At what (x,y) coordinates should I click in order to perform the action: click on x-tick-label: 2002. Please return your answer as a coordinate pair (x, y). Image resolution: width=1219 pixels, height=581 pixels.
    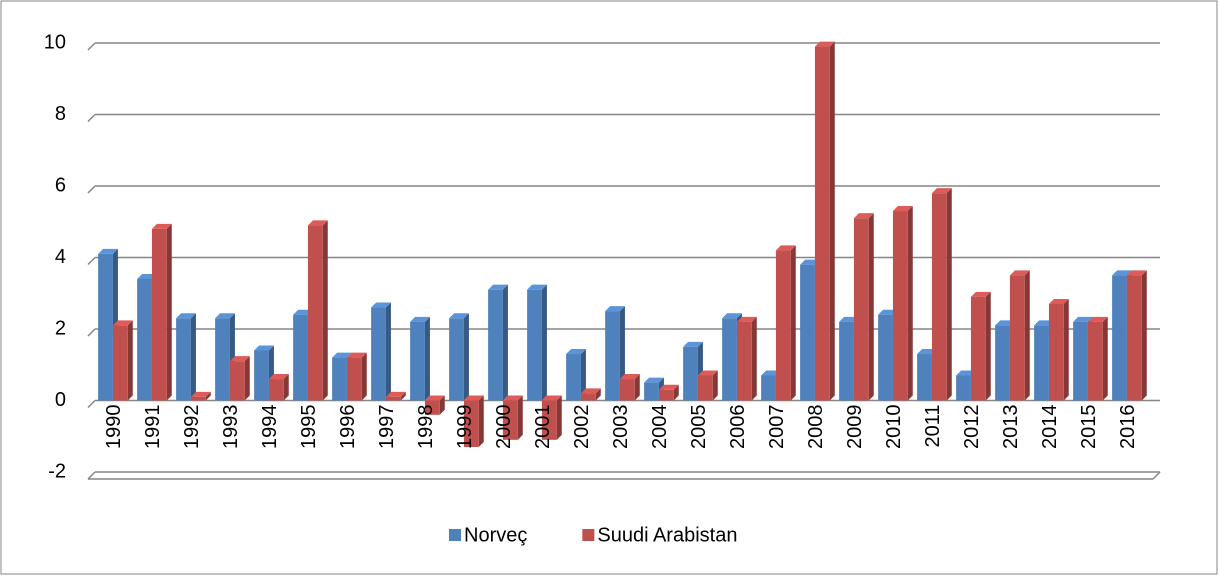
    Looking at the image, I should click on (582, 427).